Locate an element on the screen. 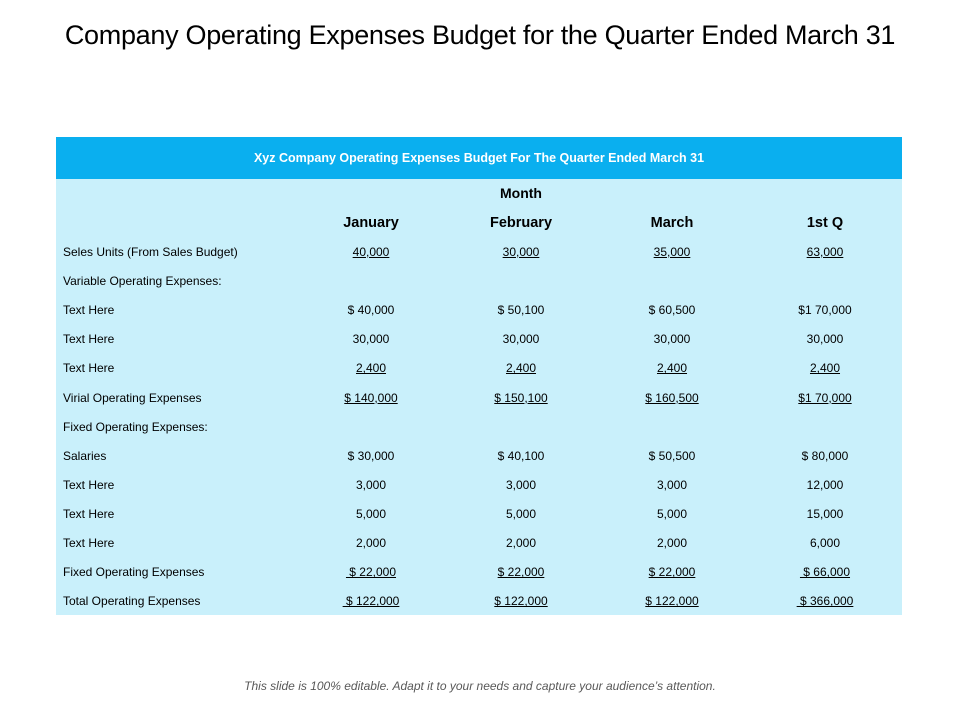  table-cell: 35,000 is located at coordinates (672, 252).